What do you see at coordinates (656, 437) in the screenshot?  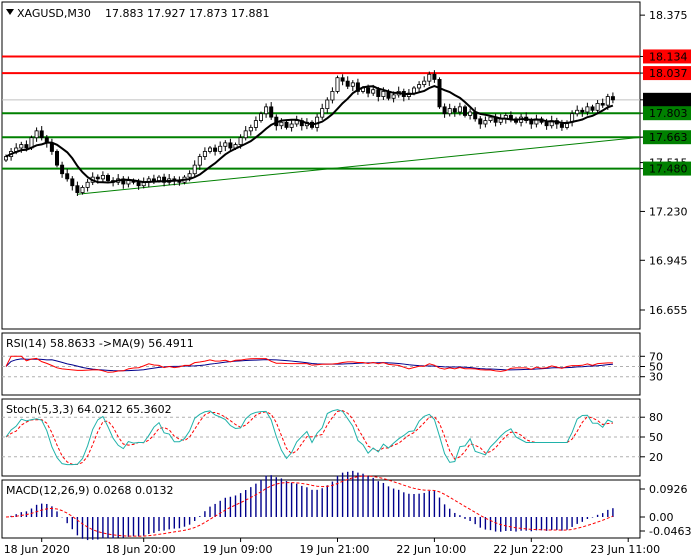 I see `stoch-axis-label-1: 50` at bounding box center [656, 437].